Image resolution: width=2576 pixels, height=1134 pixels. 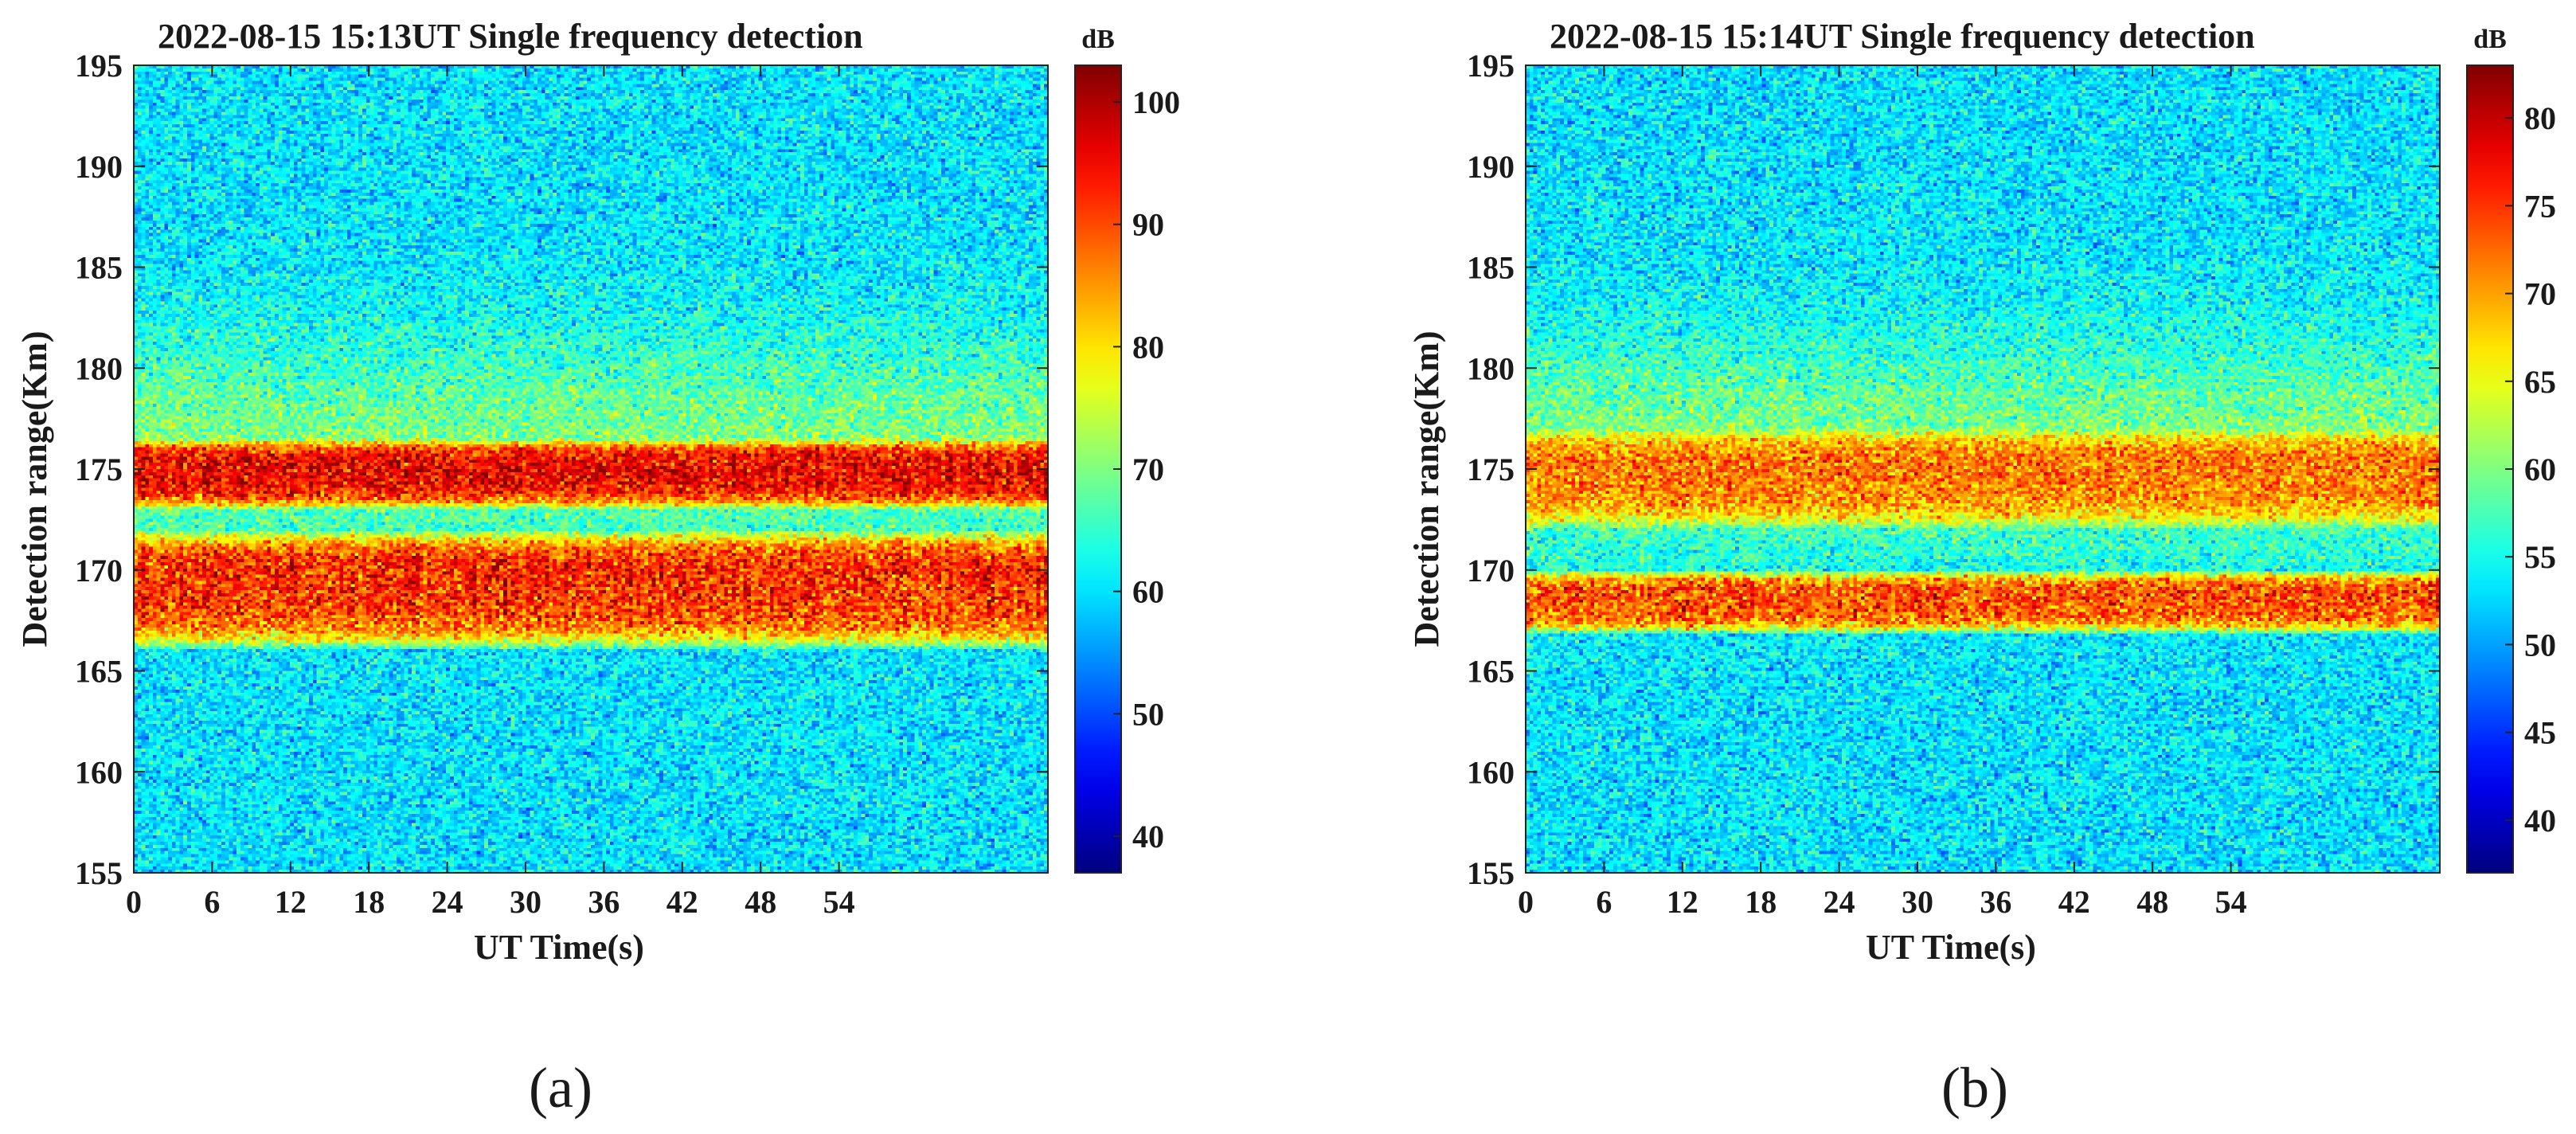 What do you see at coordinates (2540, 557) in the screenshot?
I see `colorbar-tick-label: 55` at bounding box center [2540, 557].